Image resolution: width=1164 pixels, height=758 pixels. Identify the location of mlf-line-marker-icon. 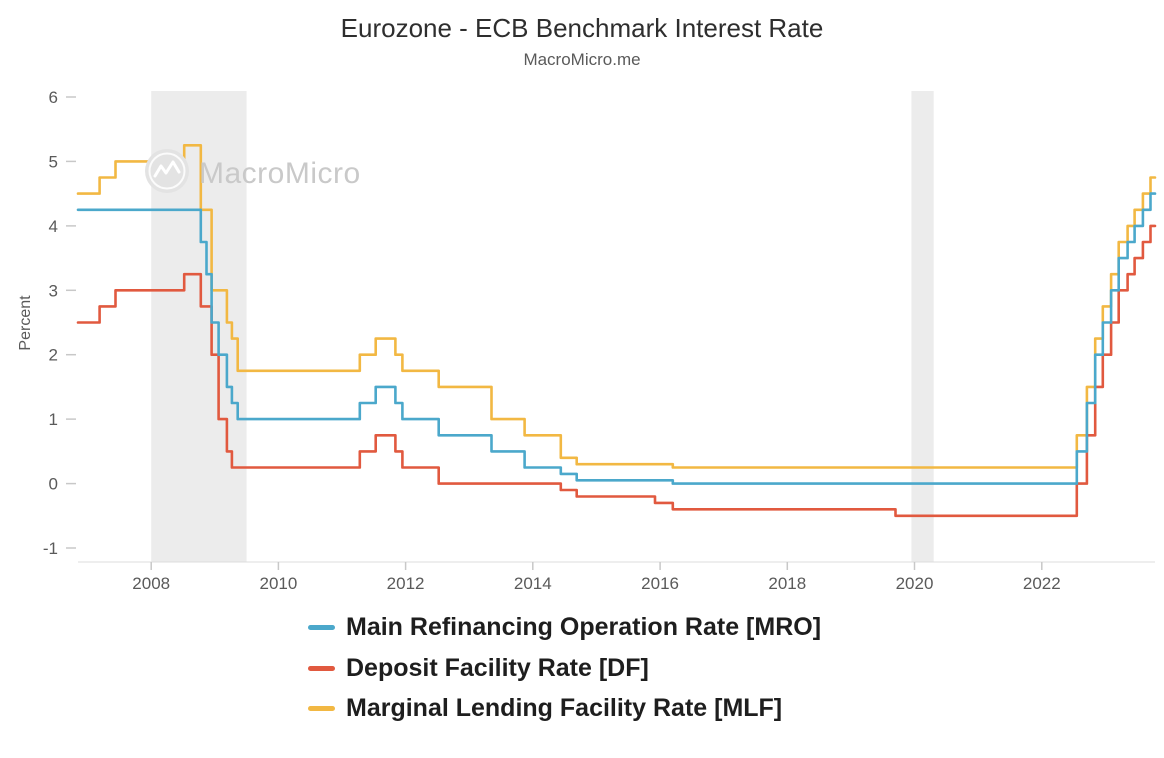
(321, 709).